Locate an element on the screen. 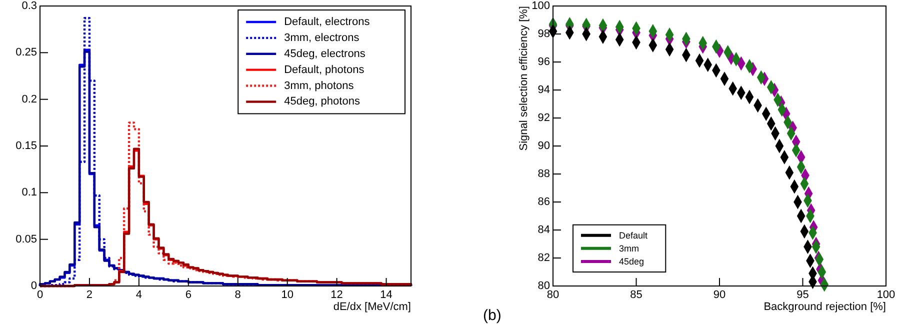 The height and width of the screenshot is (324, 900). y-tick-label: 0.3 is located at coordinates (29, 6).